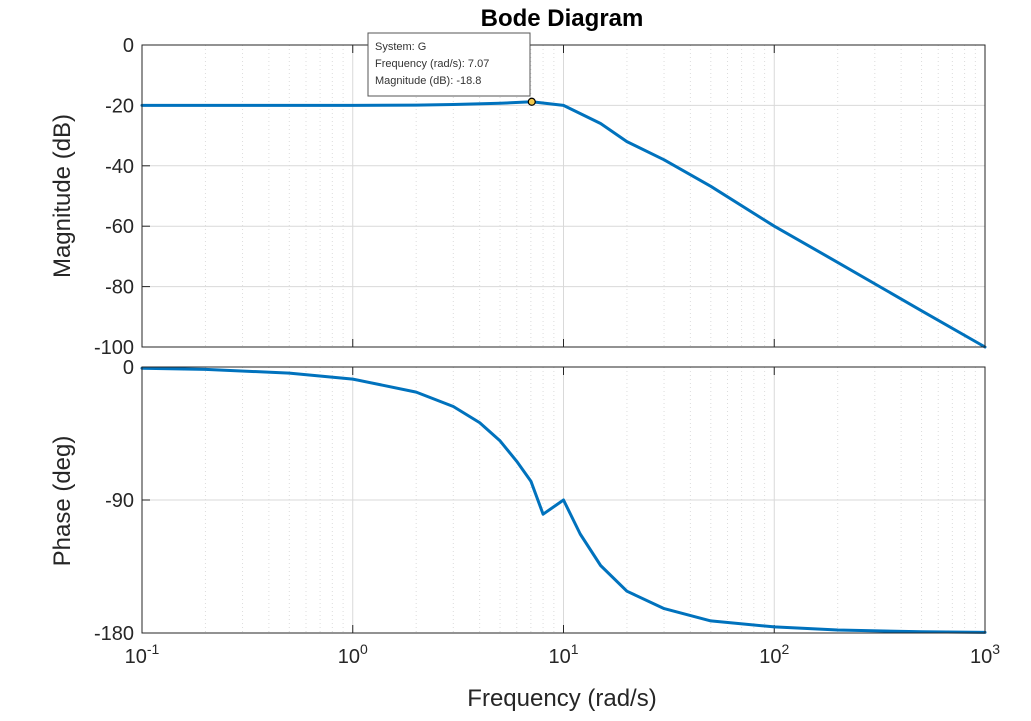  Describe the element at coordinates (531, 101) in the screenshot. I see `data-tip-marker` at that location.